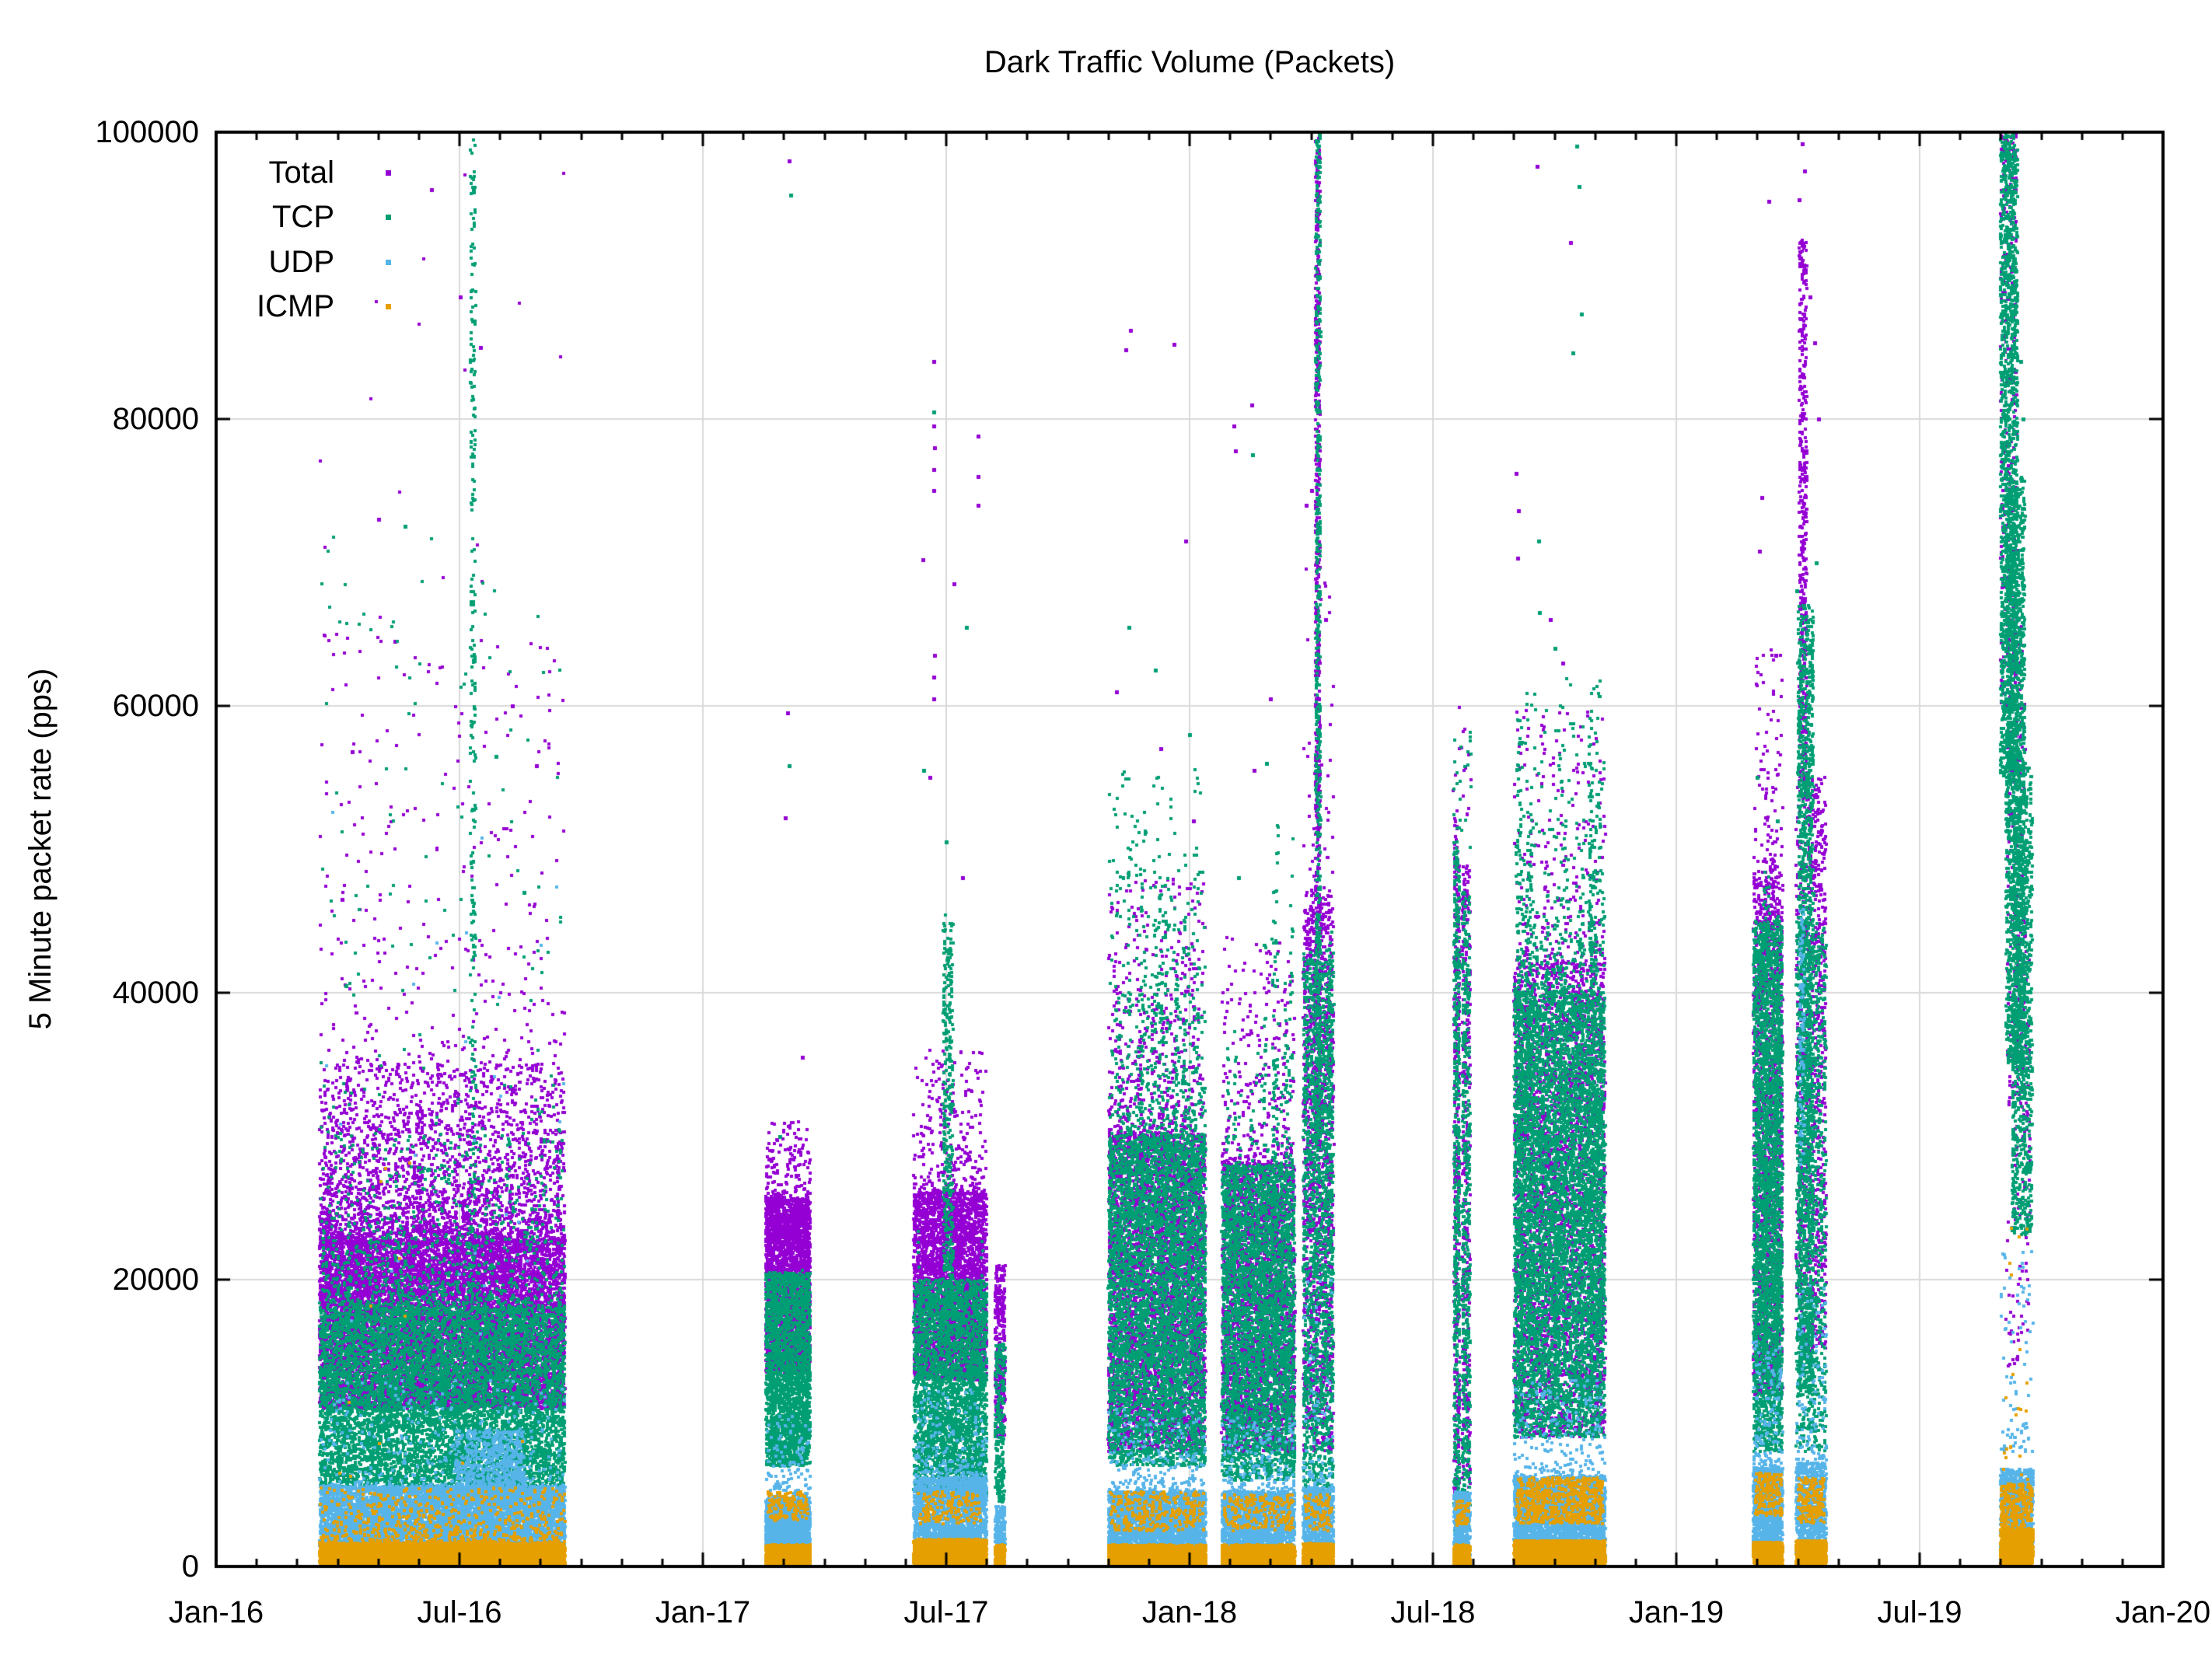 This screenshot has height=1659, width=2212. Describe the element at coordinates (190, 1566) in the screenshot. I see `y-tick-label: 0` at that location.